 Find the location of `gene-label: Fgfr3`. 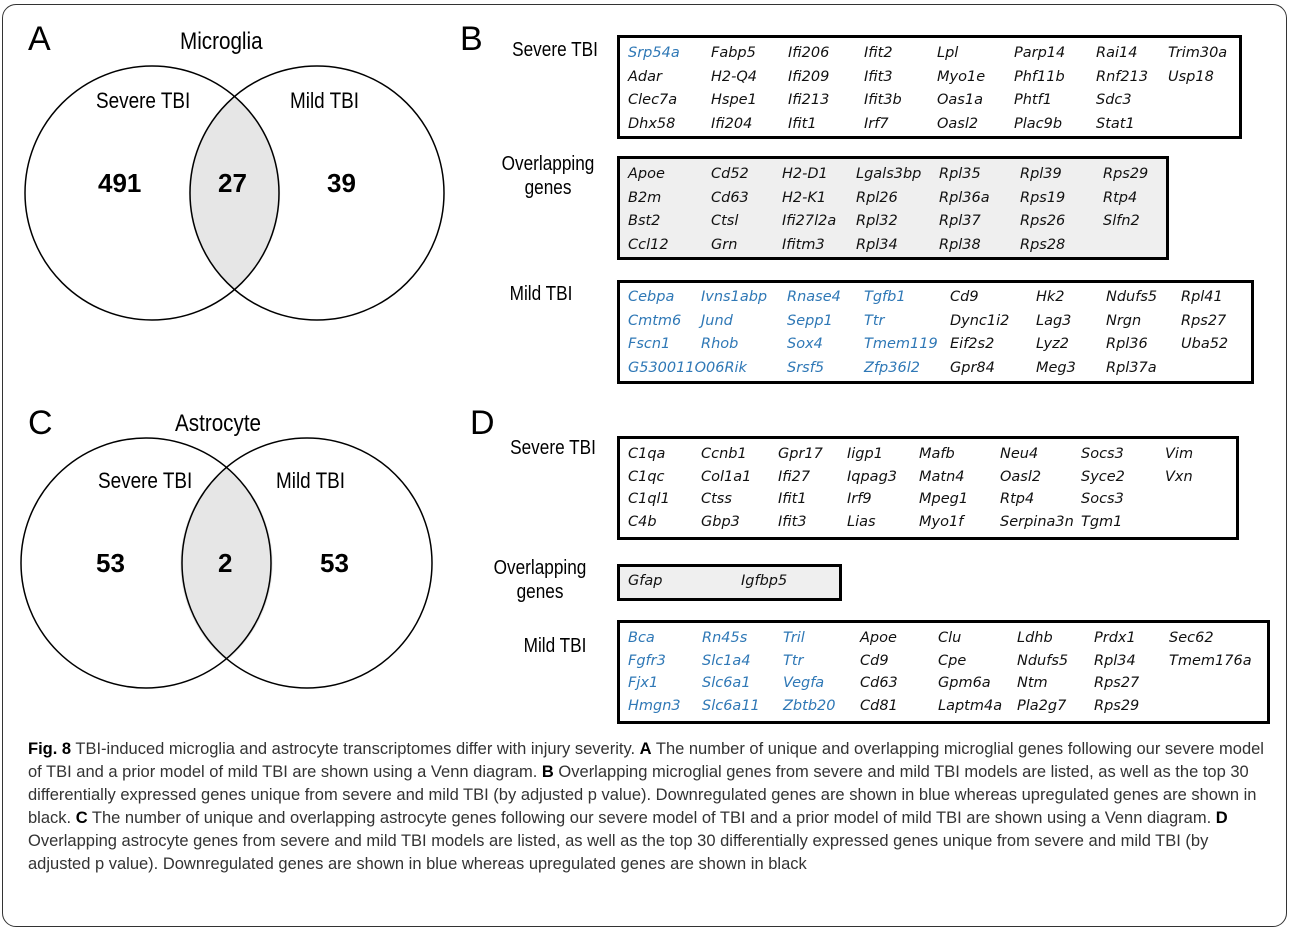

gene-label: Fgfr3 is located at coordinates (647, 660).